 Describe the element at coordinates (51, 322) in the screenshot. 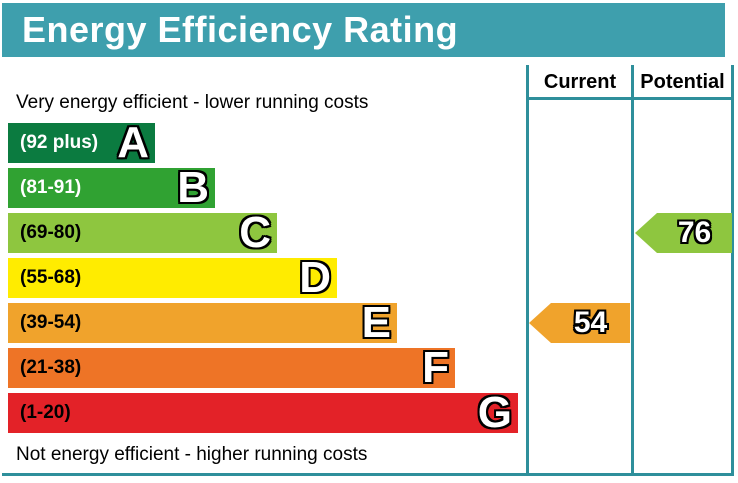

I see `band-range-label: (39-54)` at that location.